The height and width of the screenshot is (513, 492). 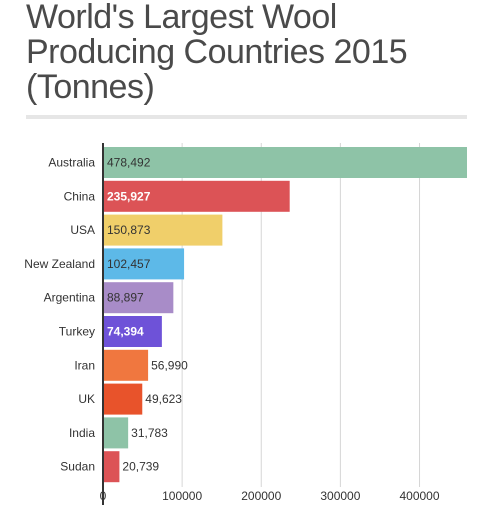 What do you see at coordinates (129, 163) in the screenshot?
I see `value-label: 478,492` at bounding box center [129, 163].